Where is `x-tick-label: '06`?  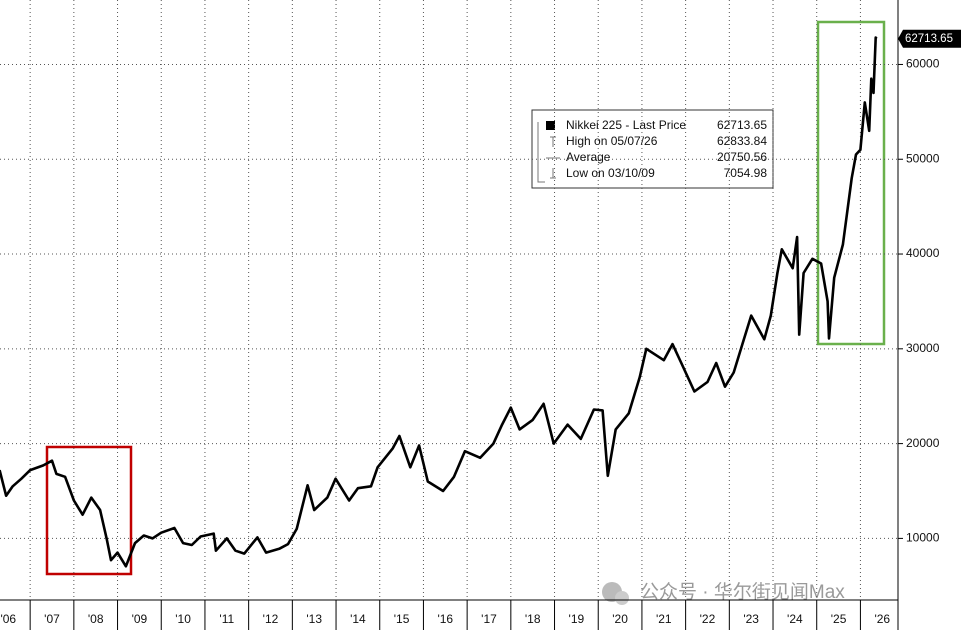
x-tick-label: '06 is located at coordinates (8, 619).